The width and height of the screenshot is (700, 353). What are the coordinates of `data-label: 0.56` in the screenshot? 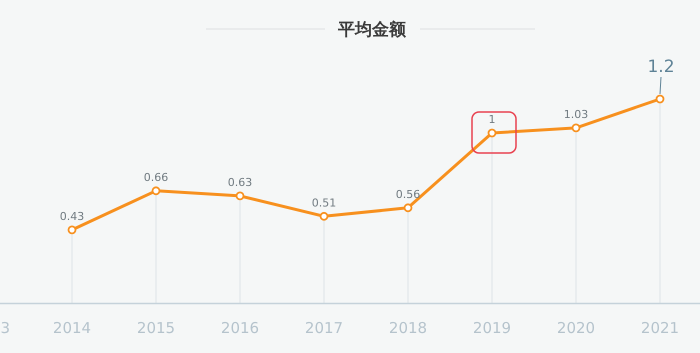 It's located at (408, 194).